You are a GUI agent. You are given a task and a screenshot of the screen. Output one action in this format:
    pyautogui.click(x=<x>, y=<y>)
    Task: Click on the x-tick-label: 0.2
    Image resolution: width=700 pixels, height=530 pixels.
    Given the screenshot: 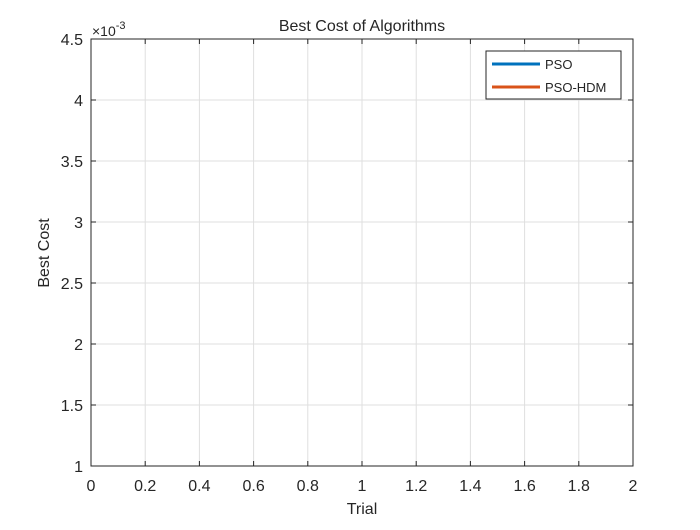 What is the action you would take?
    pyautogui.click(x=145, y=486)
    